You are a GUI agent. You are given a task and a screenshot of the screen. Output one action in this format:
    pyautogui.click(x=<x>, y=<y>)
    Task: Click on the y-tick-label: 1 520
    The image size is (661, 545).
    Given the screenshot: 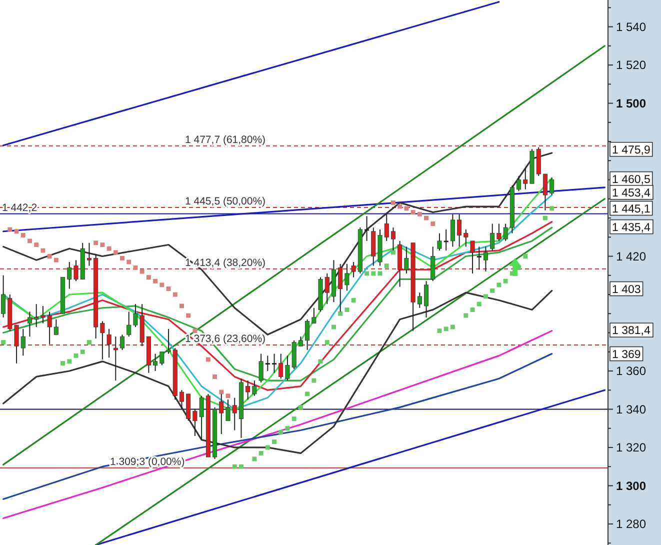 What is the action you would take?
    pyautogui.click(x=631, y=65)
    